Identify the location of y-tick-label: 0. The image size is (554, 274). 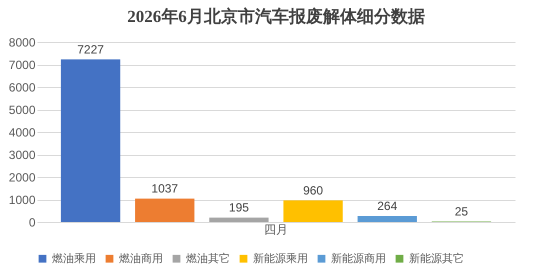
(32, 223).